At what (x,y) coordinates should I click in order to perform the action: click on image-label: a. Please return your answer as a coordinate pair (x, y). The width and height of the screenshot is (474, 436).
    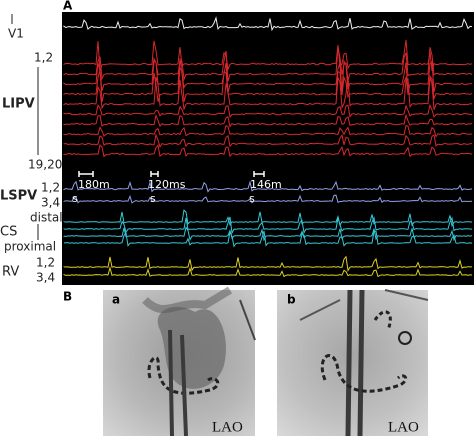
    Looking at the image, I should click on (116, 300).